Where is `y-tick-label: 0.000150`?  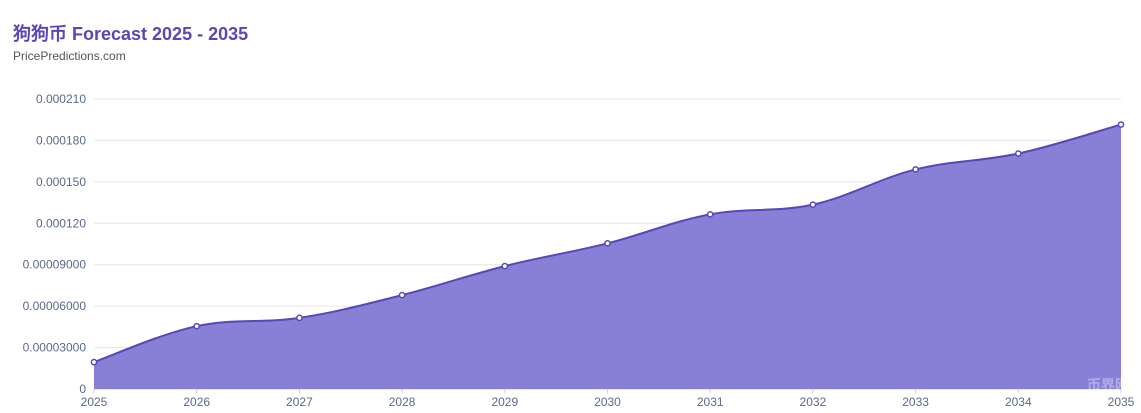 y-tick-label: 0.000150 is located at coordinates (61, 182).